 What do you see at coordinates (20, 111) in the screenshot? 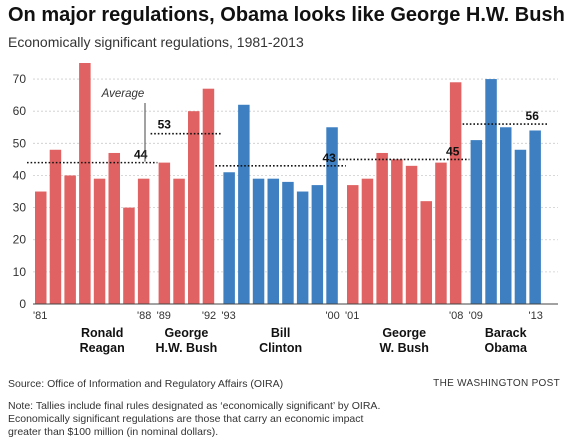
I see `y-tick-label: 60` at bounding box center [20, 111].